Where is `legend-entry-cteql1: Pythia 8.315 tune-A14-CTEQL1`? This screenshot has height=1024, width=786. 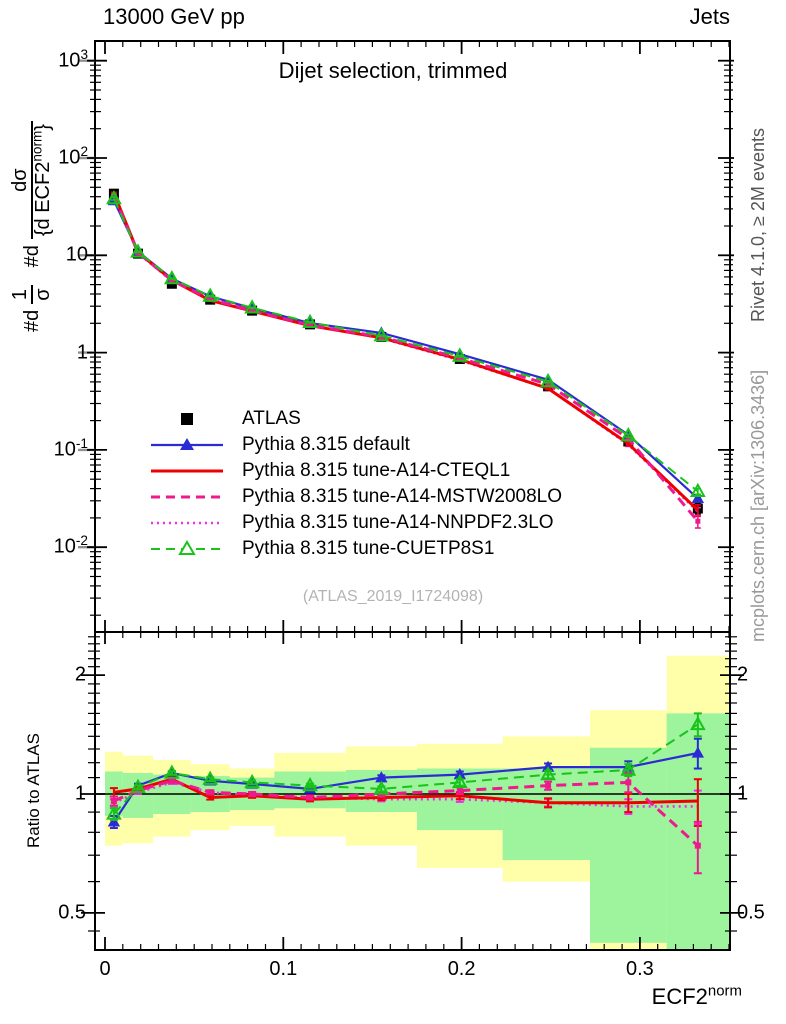
legend-entry-cteql1: Pythia 8.315 tune-A14-CTEQL1 is located at coordinates (355, 471).